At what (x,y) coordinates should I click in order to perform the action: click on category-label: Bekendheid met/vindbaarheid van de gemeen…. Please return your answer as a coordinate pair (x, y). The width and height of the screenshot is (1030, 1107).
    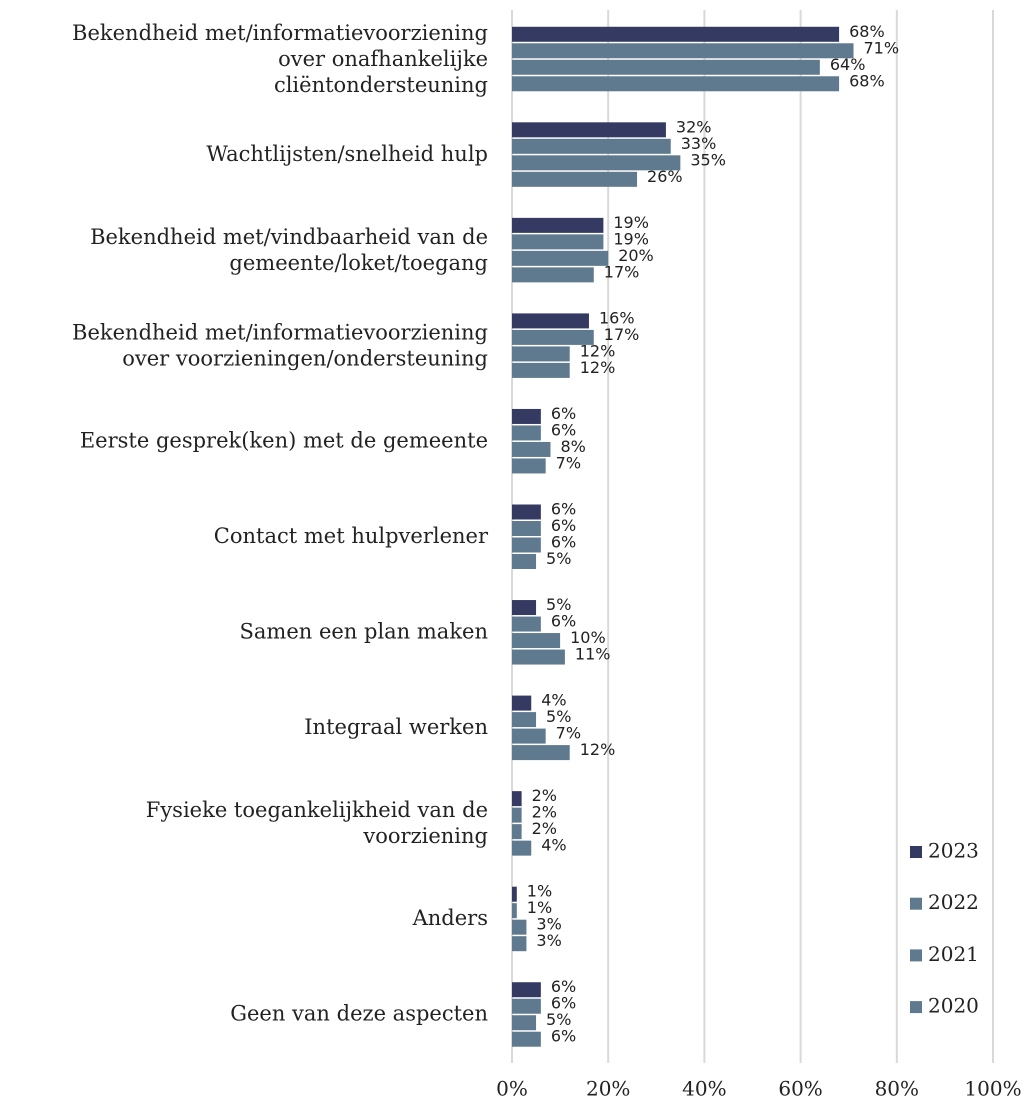
    Looking at the image, I should click on (289, 249).